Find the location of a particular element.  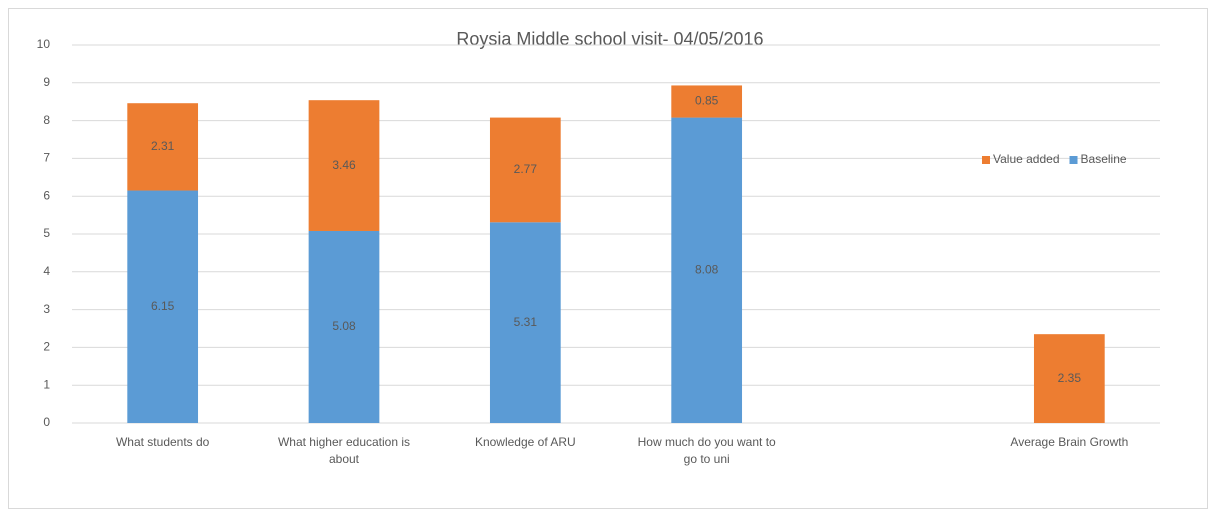

y-tick-label: 6 is located at coordinates (46, 195).